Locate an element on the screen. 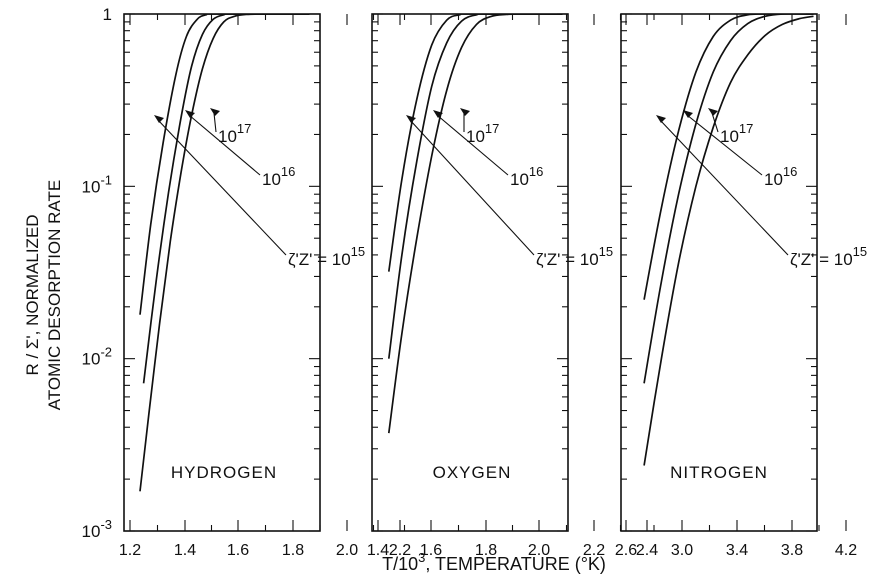 This screenshot has width=883, height=578. panel-label: NITROGEN is located at coordinates (719, 472).